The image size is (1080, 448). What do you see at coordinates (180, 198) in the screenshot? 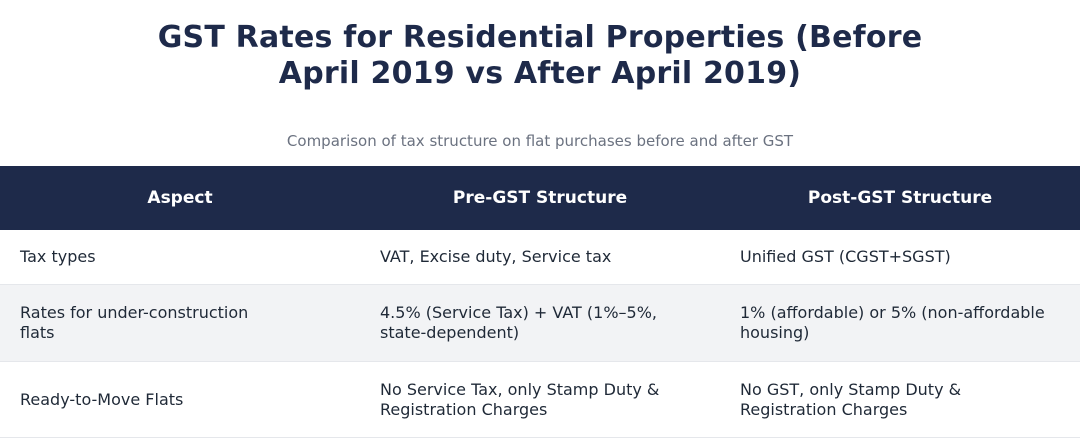
I see `column-header-aspect: Aspect` at bounding box center [180, 198].